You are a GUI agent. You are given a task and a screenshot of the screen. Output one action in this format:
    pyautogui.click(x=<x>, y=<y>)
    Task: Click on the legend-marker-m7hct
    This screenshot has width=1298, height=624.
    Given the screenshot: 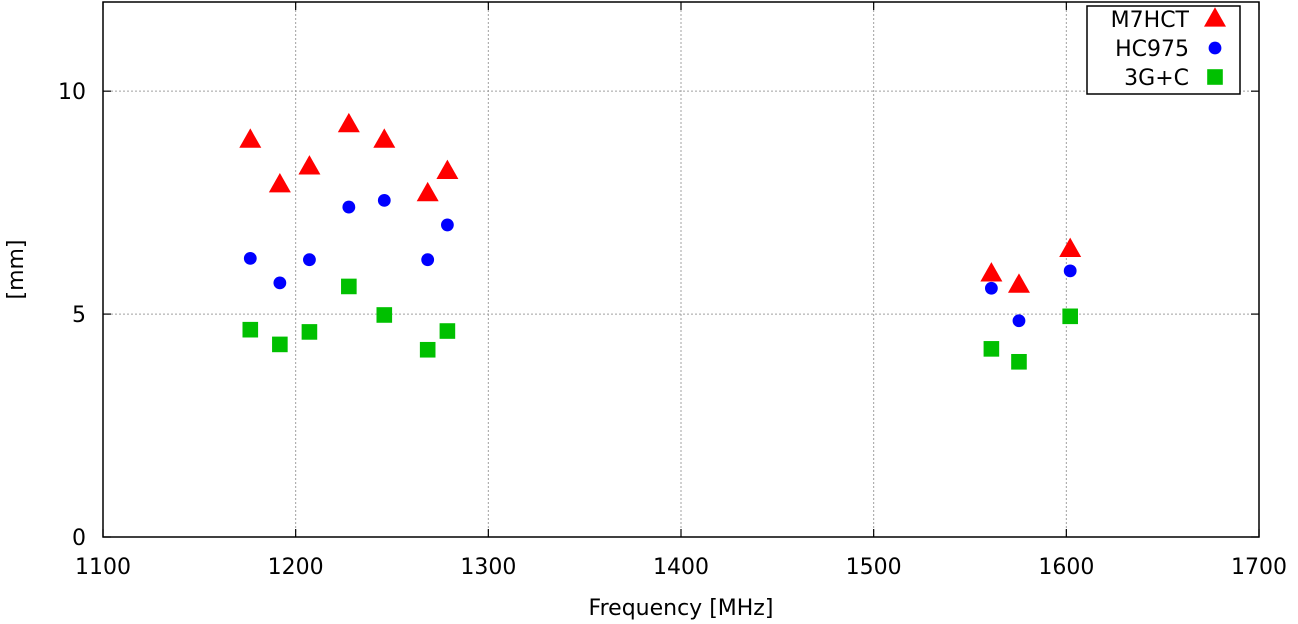 What is the action you would take?
    pyautogui.click(x=1215, y=17)
    